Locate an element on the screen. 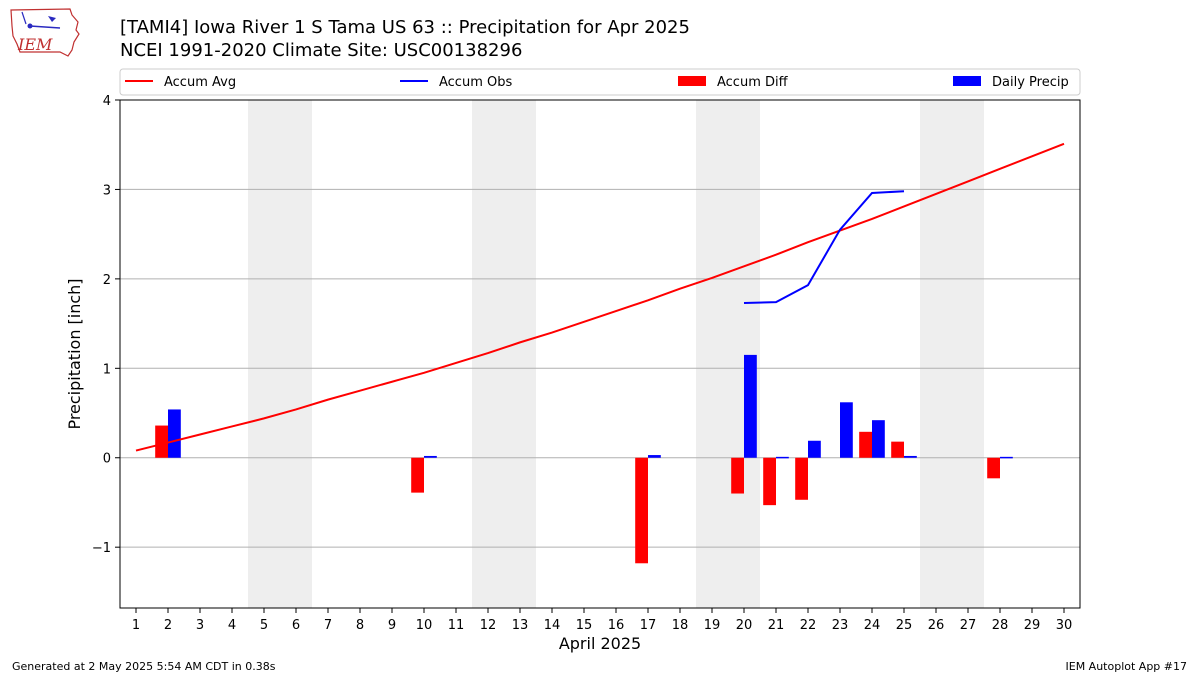 This screenshot has height=675, width=1200. x-tick-label: 27 is located at coordinates (968, 625).